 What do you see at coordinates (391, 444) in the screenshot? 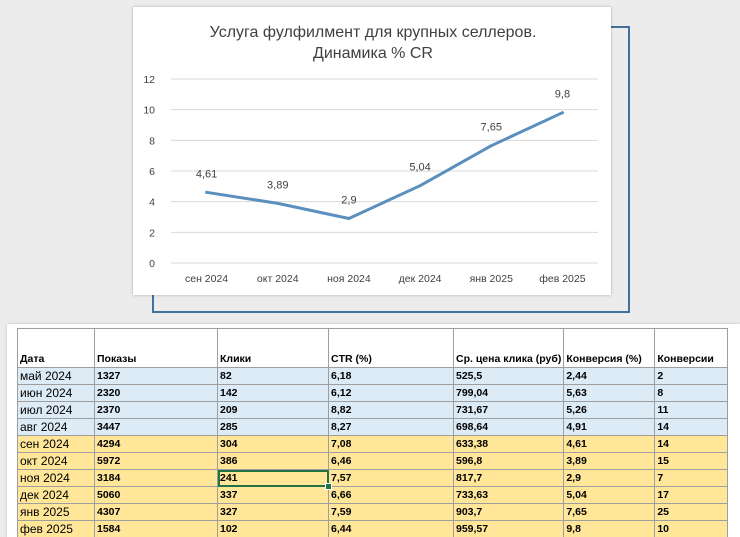
I see `cell-ctr: 7,08` at bounding box center [391, 444].